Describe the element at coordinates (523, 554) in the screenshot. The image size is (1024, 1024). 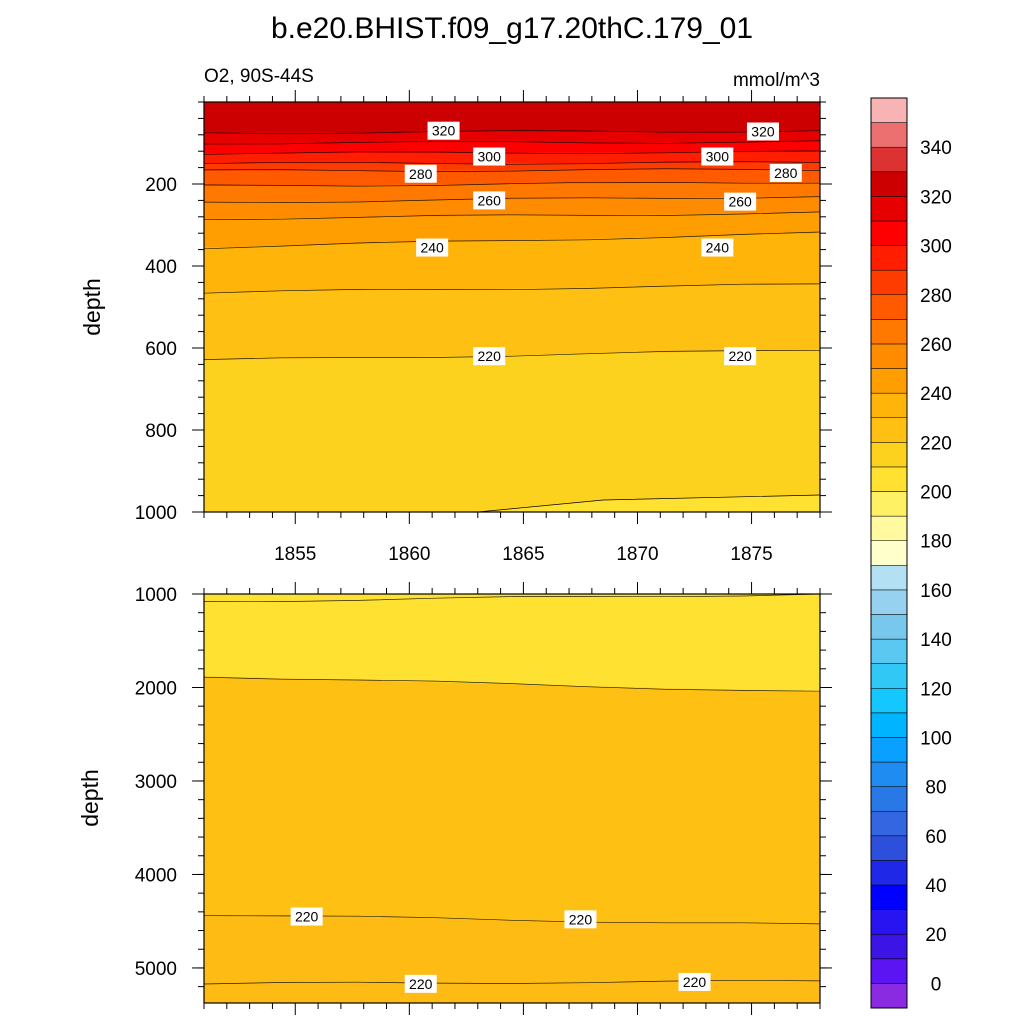
I see `x-tick-label: 1865` at that location.